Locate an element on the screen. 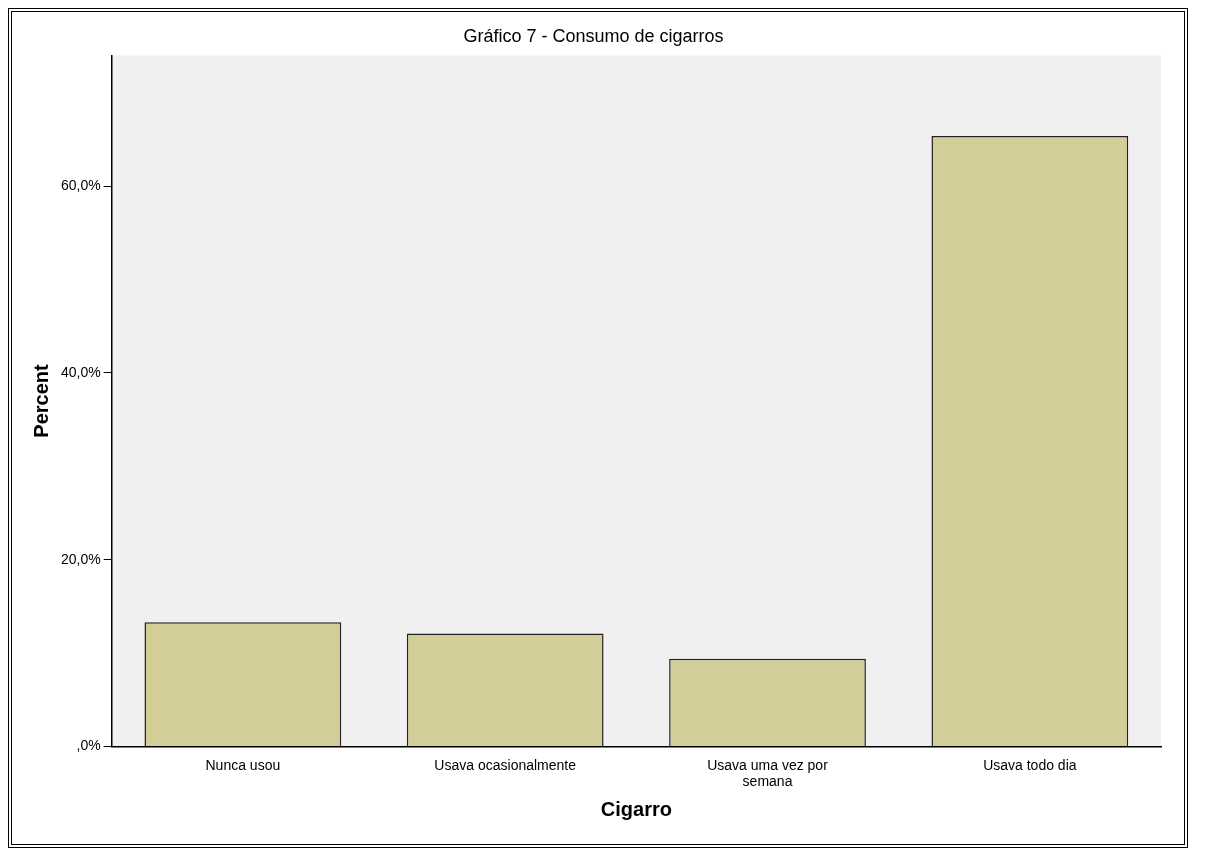 This screenshot has width=1206, height=867. x-axis-title: Cigarro is located at coordinates (636, 808).